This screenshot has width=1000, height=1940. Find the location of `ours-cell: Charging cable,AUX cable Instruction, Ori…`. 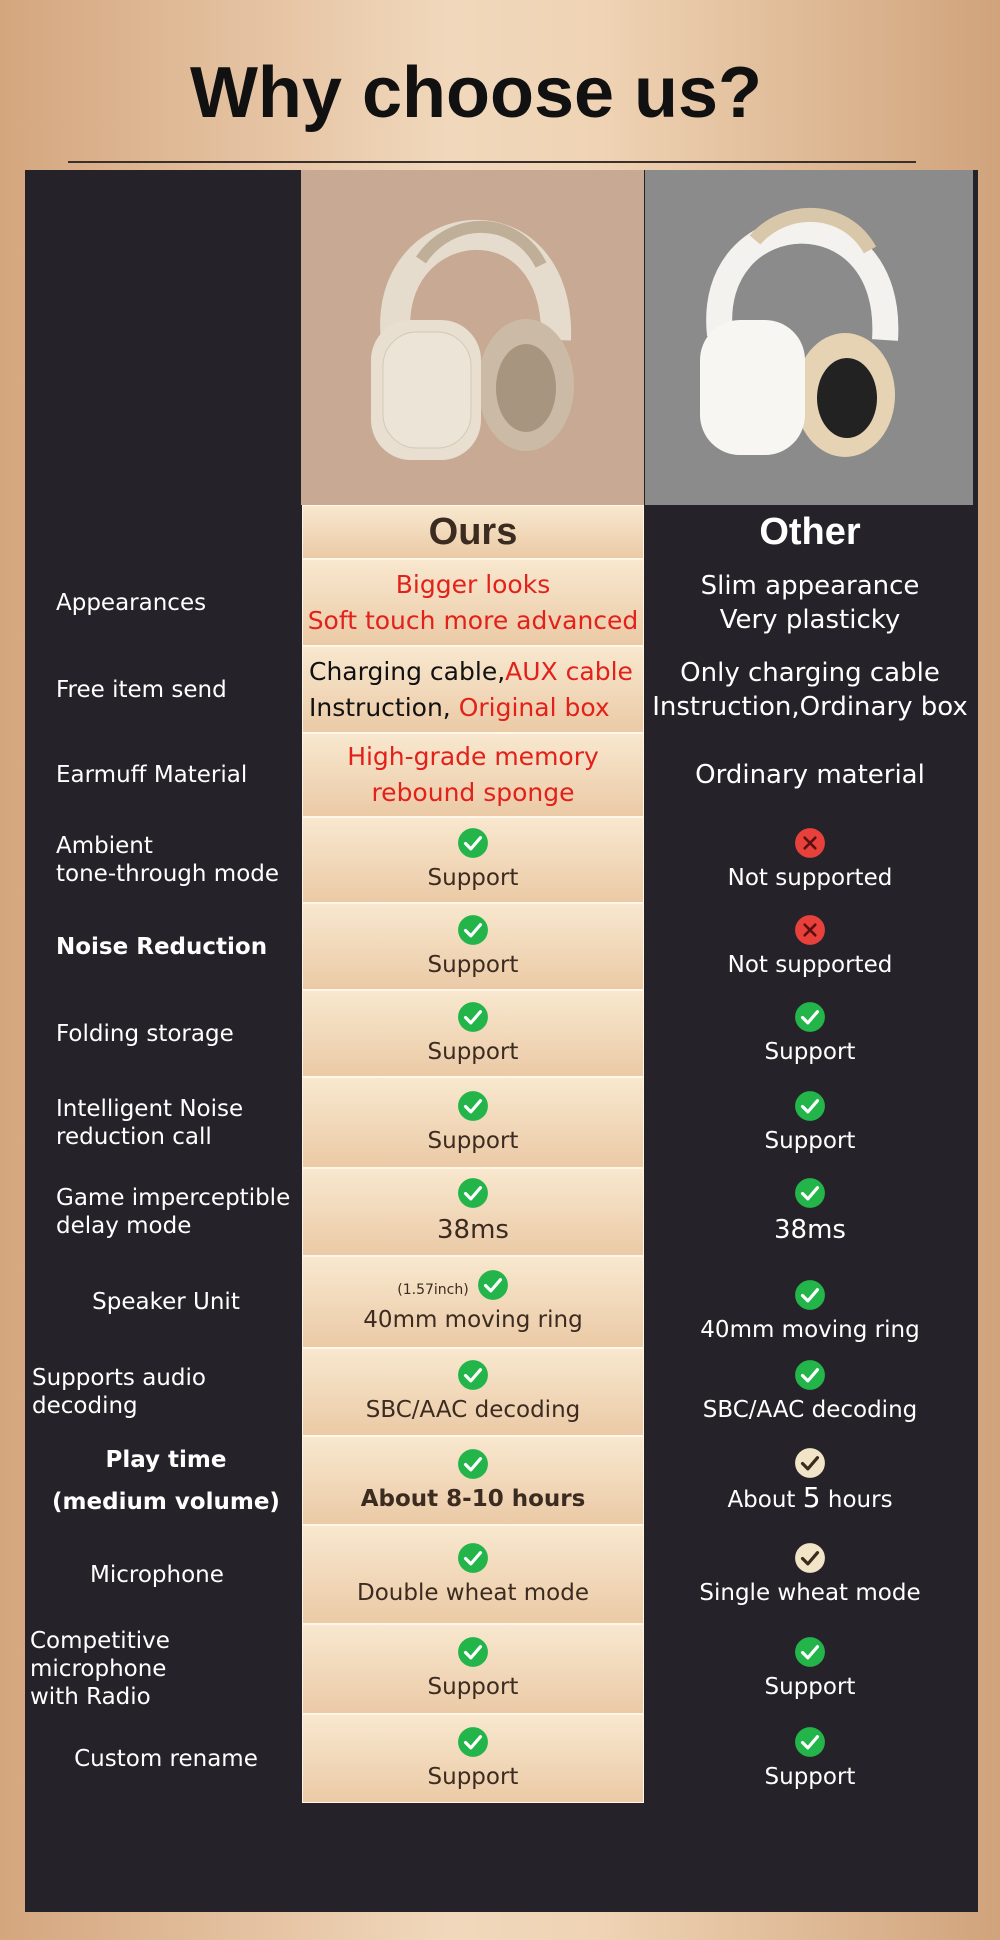

ours-cell: Charging cable,AUX cable Instruction, Ori… is located at coordinates (473, 689).